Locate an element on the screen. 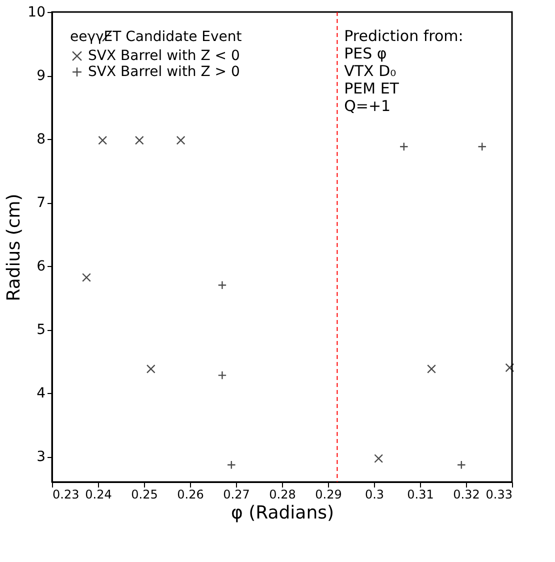  y-tick-label: 5 is located at coordinates (41, 330).